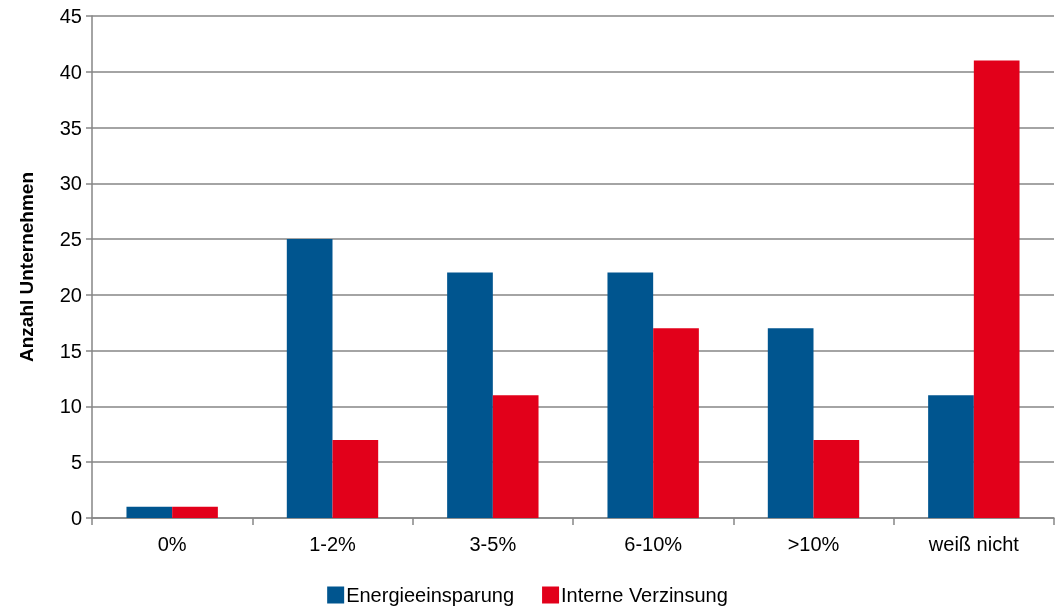 Image resolution: width=1055 pixels, height=612 pixels. Describe the element at coordinates (973, 544) in the screenshot. I see `x-tick-label: weiß nicht` at that location.